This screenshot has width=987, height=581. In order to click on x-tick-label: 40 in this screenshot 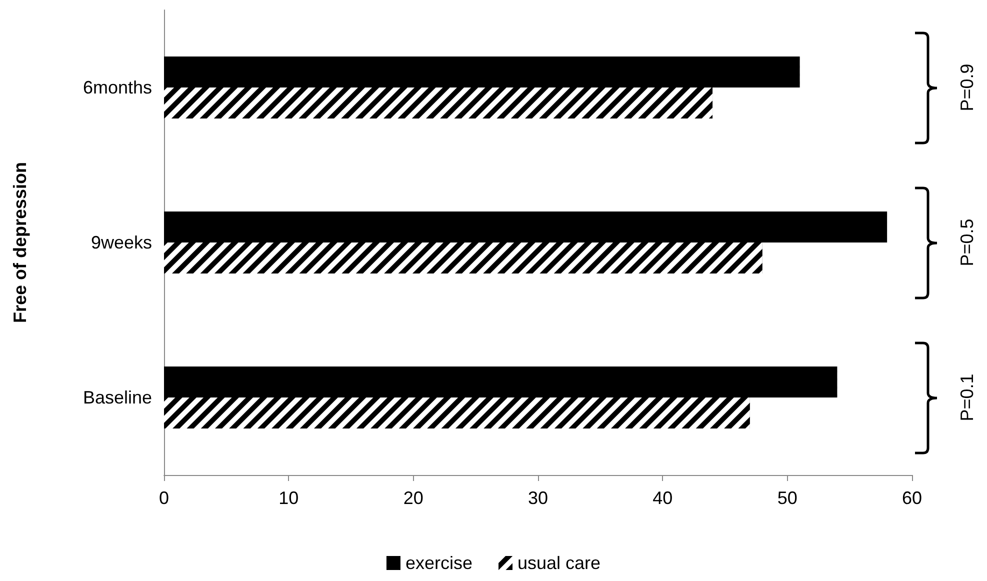, I will do `click(662, 498)`.